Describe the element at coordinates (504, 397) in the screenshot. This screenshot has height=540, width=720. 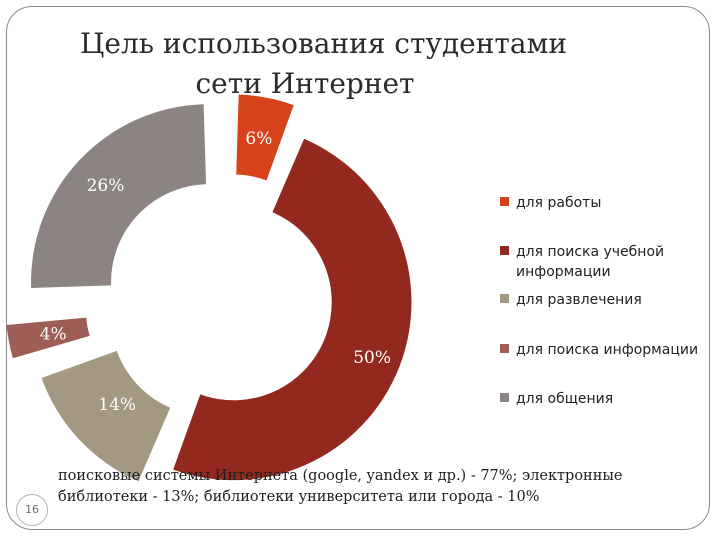
I see `legend-swatch-communication` at that location.